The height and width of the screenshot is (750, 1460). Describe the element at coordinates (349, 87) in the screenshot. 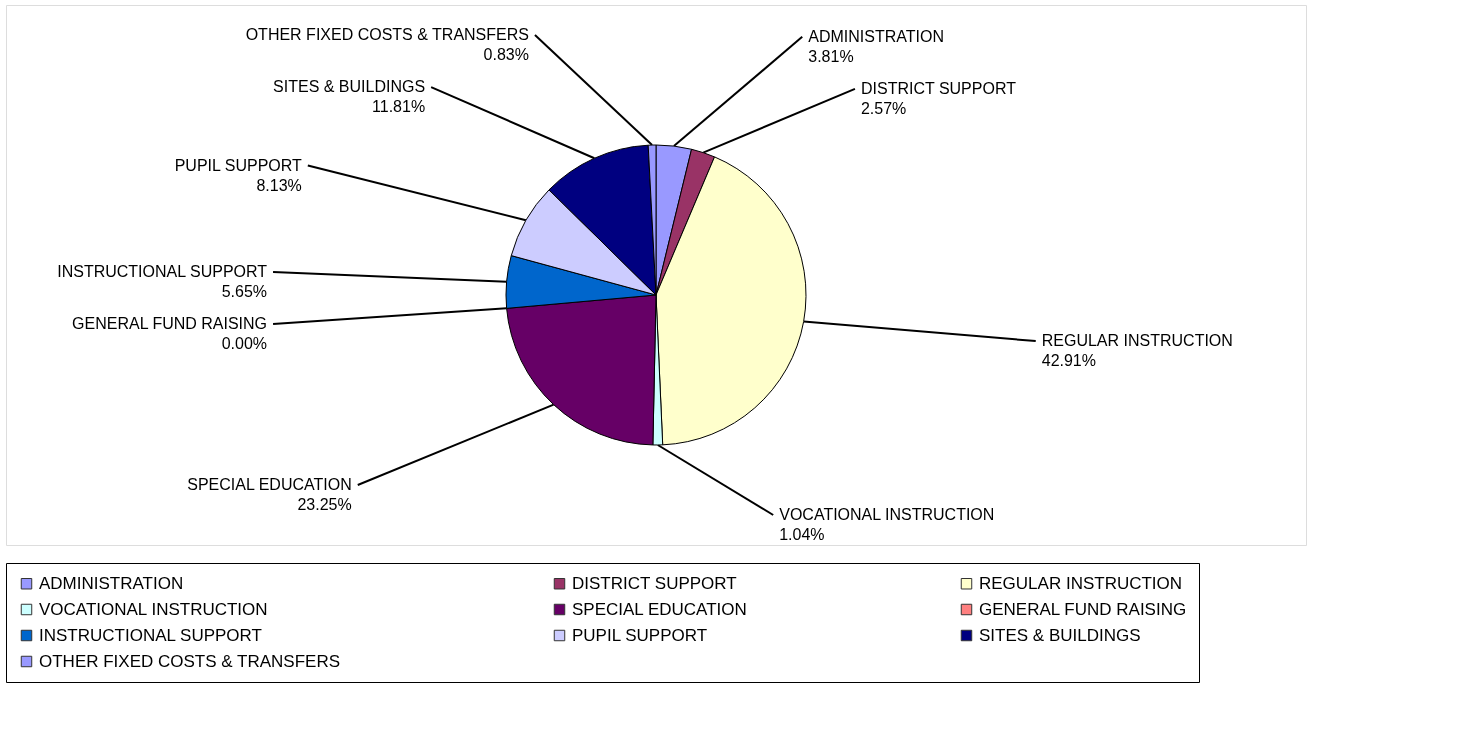

I see `slice-label: SITES & BUILDINGS` at that location.